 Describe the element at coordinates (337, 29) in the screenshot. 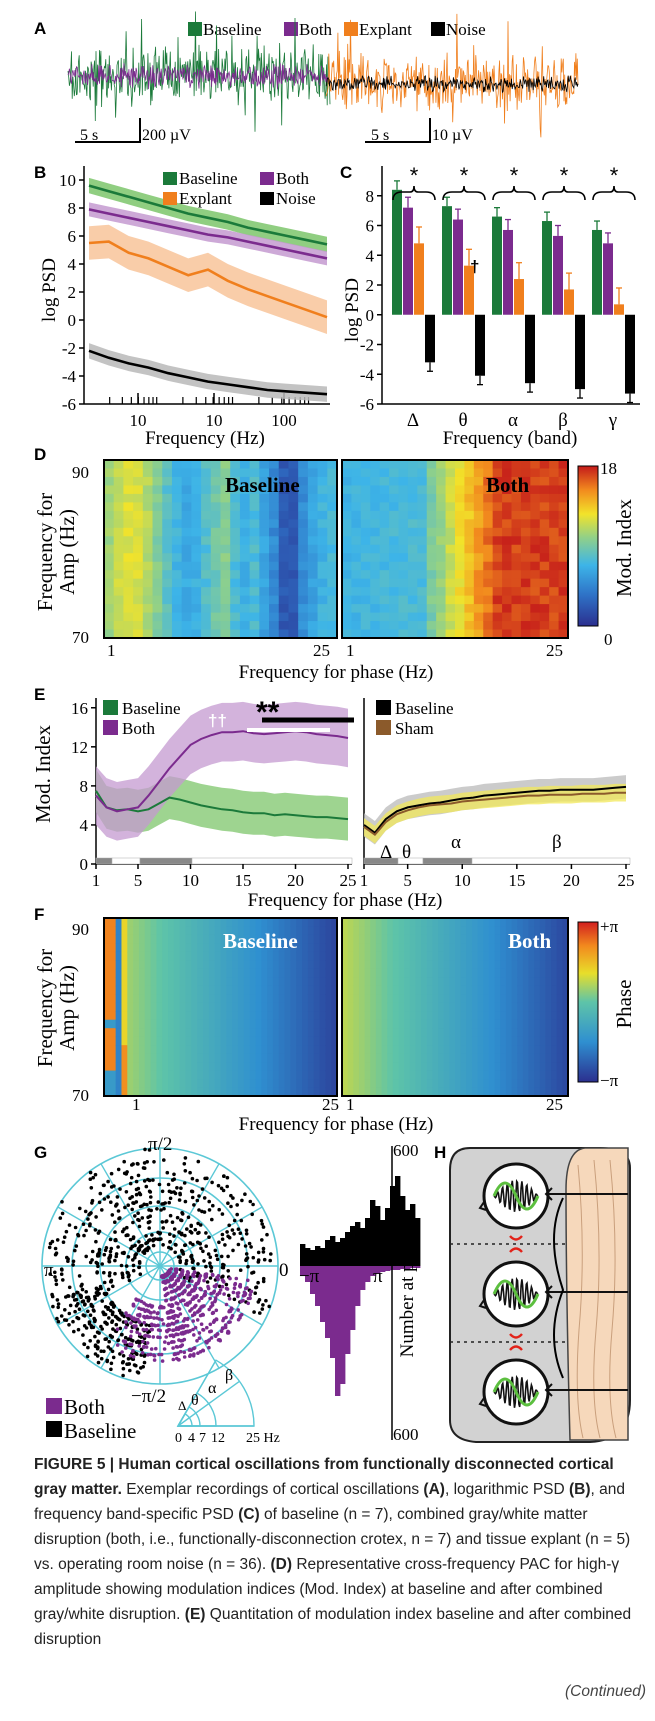

I see `panel-a-legend: Baseline Both Explant Noise` at that location.